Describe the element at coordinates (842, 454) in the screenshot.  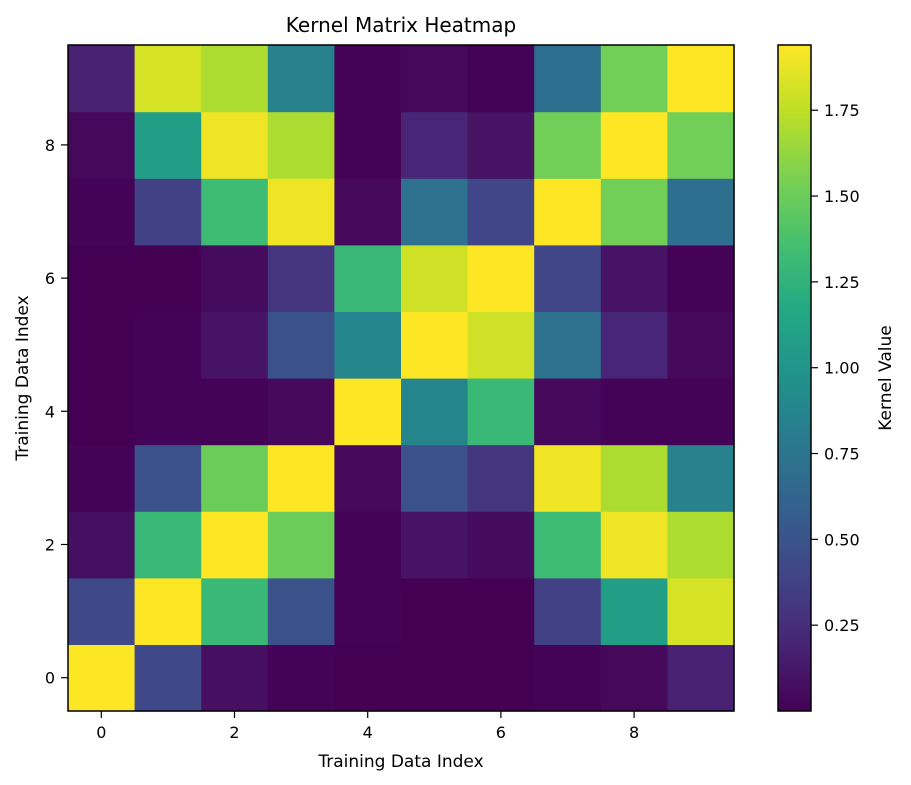
I see `colorbar-tick-label: 0.75` at that location.